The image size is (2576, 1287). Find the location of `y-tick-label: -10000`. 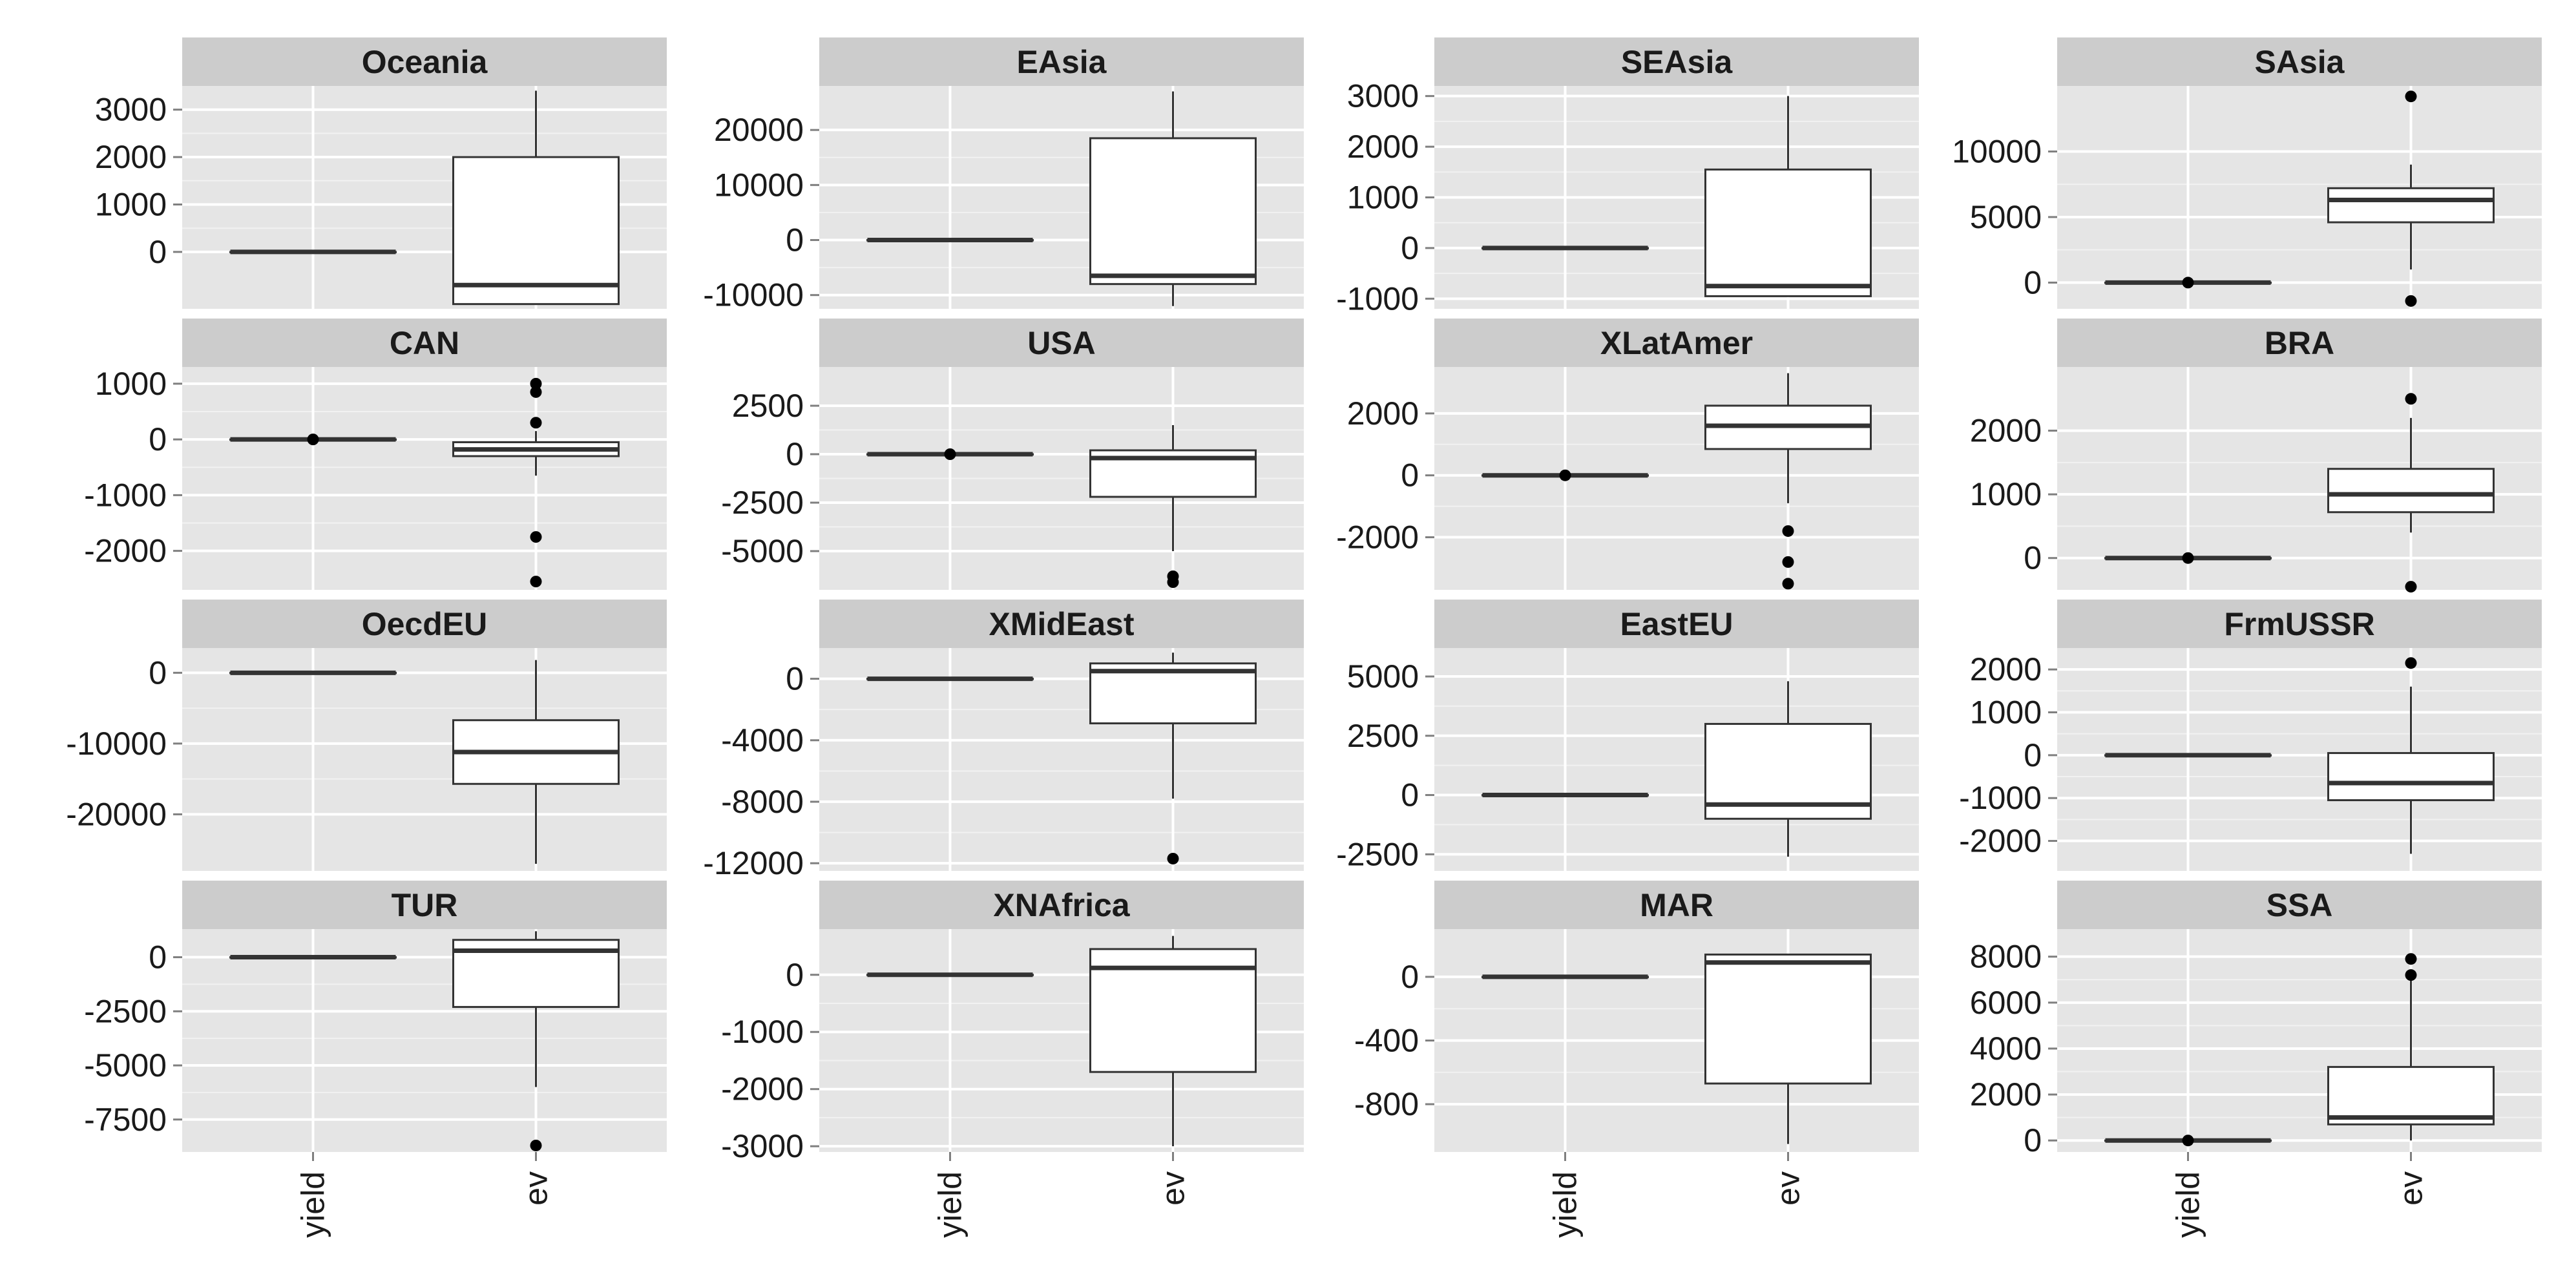

y-tick-label: -10000 is located at coordinates (116, 744).